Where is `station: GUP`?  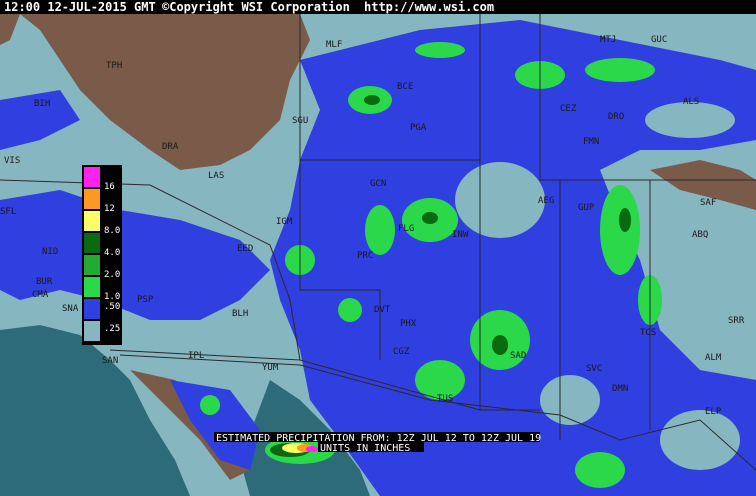
station: GUP is located at coordinates (586, 208).